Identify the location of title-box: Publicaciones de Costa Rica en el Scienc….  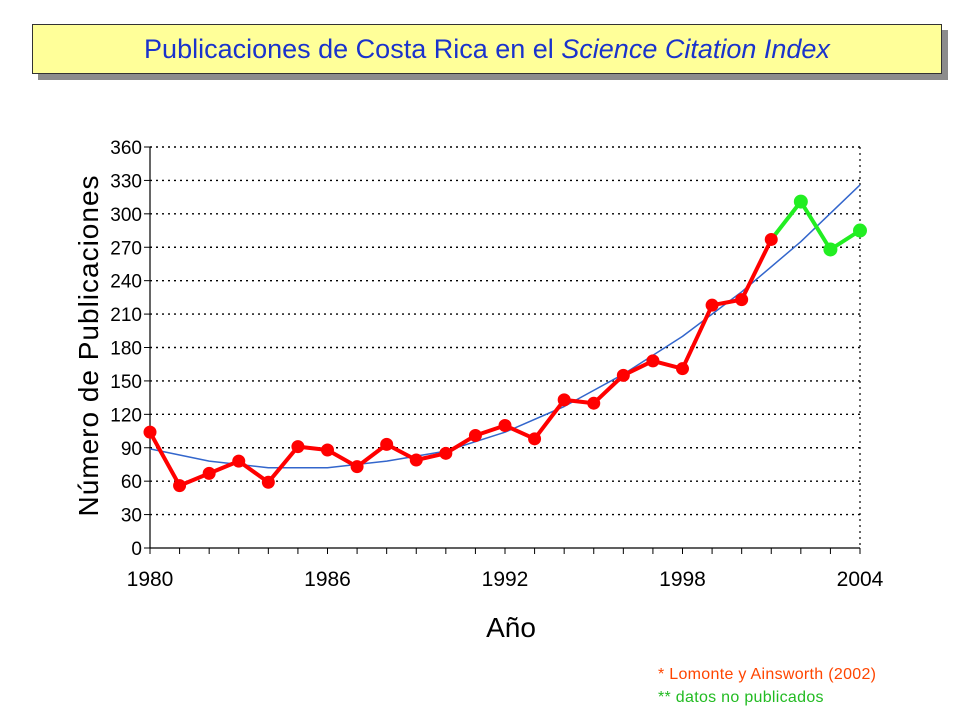
(487, 49).